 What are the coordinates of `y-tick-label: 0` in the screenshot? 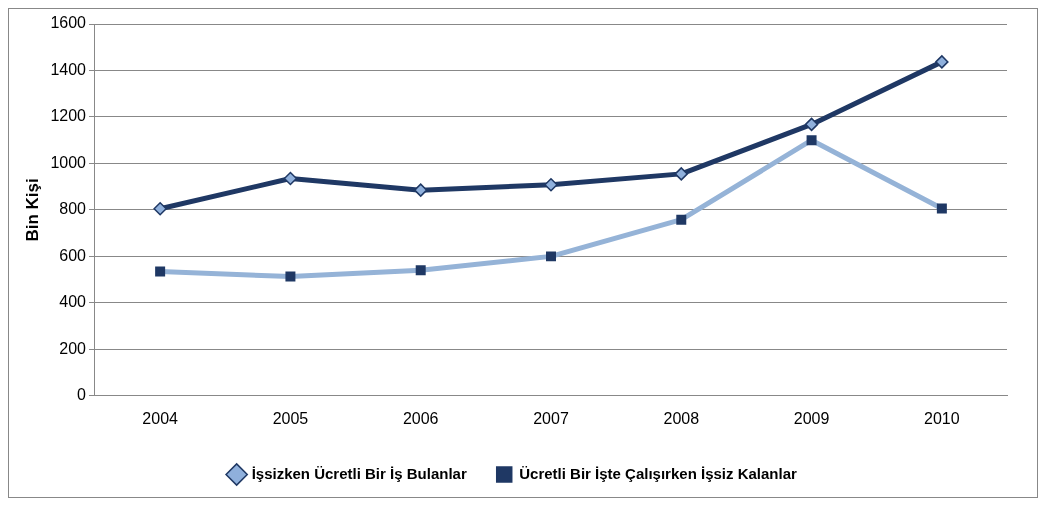 It's located at (82, 395).